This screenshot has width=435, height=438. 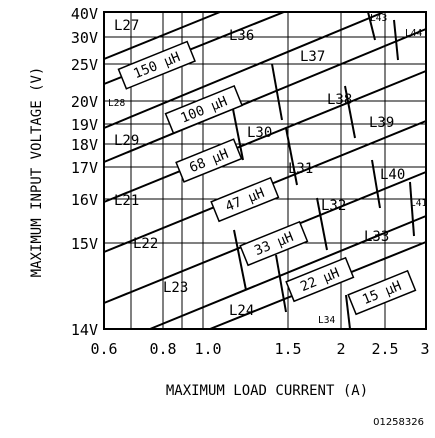 I want to click on region-label-l29: L29, so click(x=126, y=141).